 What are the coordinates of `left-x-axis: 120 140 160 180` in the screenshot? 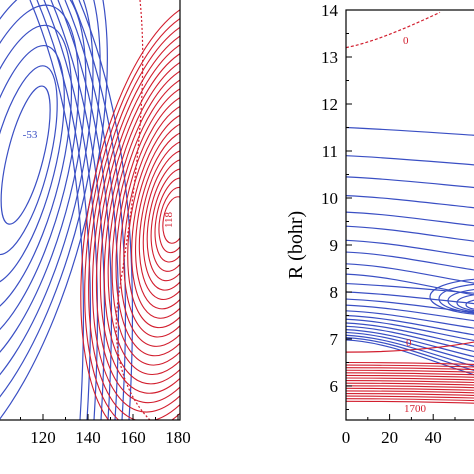 It's located at (105, 430).